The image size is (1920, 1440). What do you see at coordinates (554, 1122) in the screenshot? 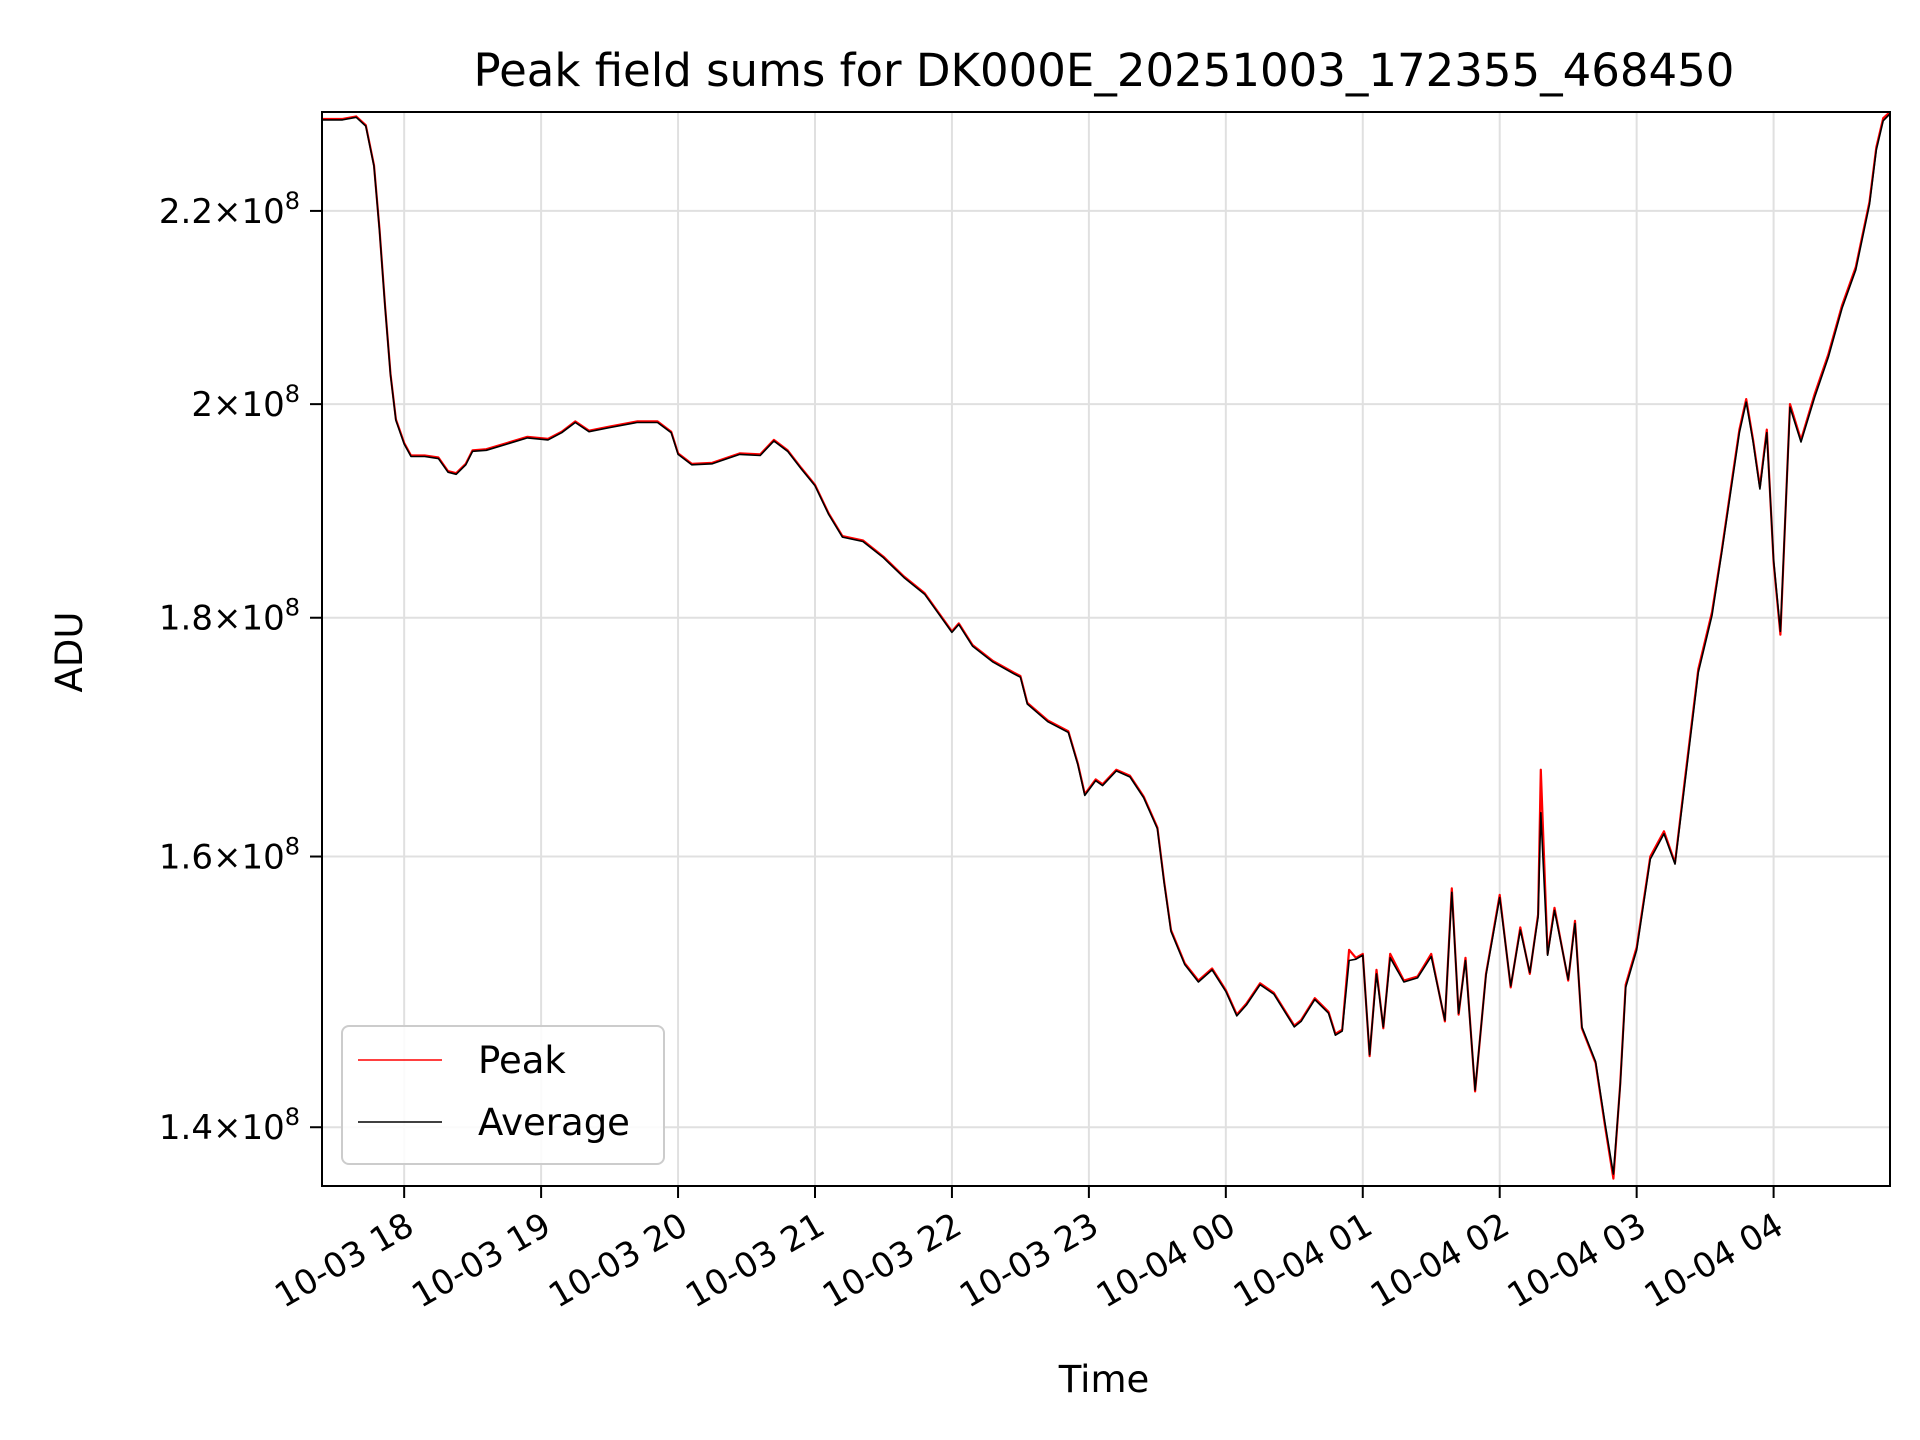
I see `legend-label-average: Average` at bounding box center [554, 1122].